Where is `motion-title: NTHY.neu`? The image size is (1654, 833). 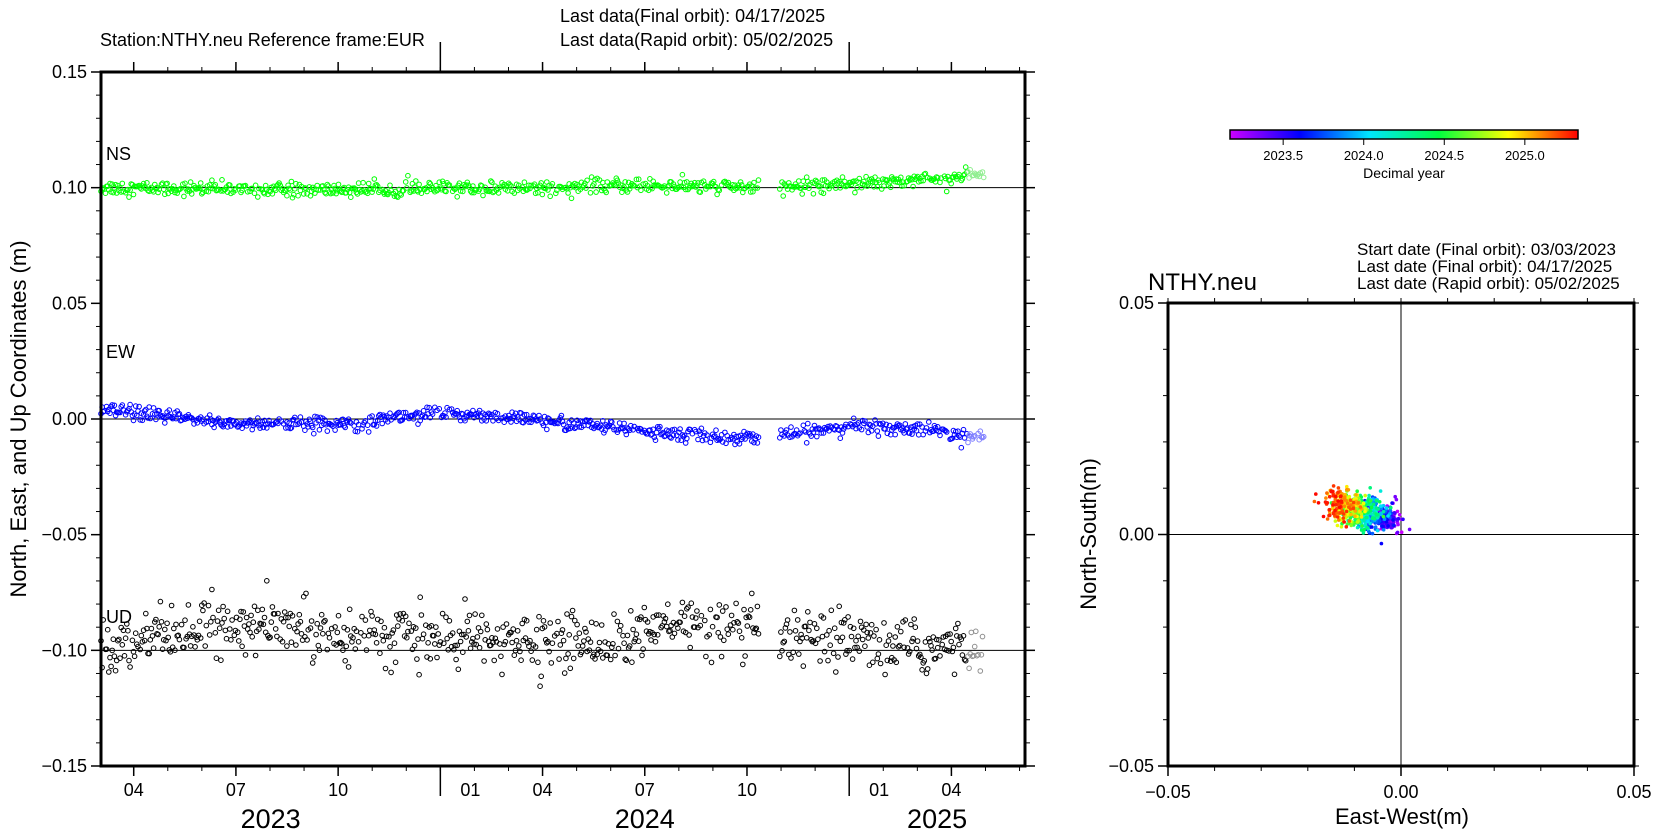
motion-title: NTHY.neu is located at coordinates (1202, 282).